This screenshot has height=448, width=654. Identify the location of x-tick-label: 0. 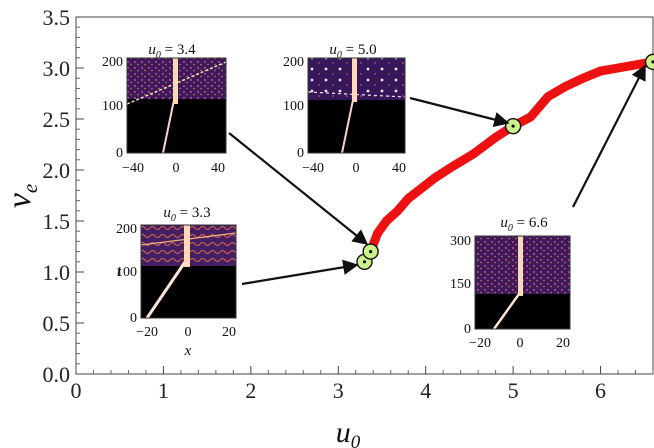
(76, 390).